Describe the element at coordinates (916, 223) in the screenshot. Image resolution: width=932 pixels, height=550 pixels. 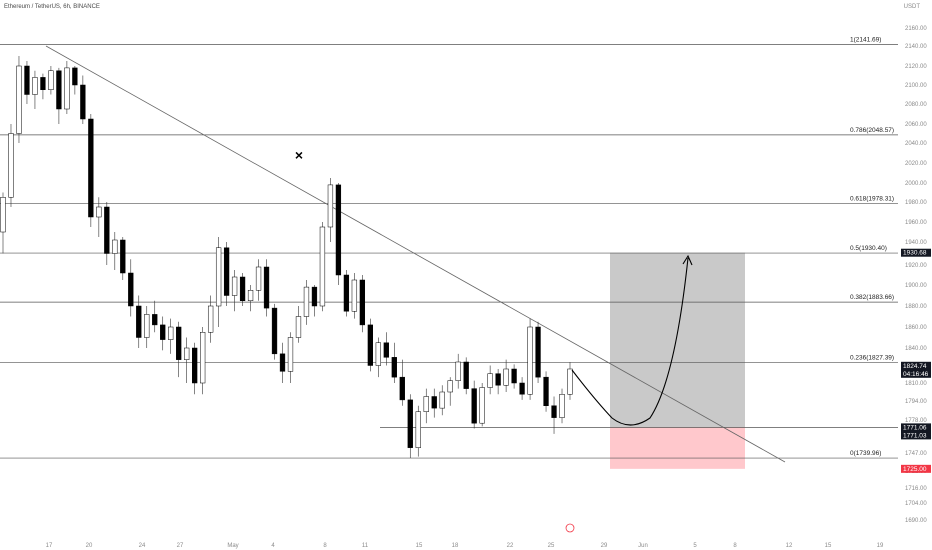
I see `price-tick-label: 1960.00` at that location.